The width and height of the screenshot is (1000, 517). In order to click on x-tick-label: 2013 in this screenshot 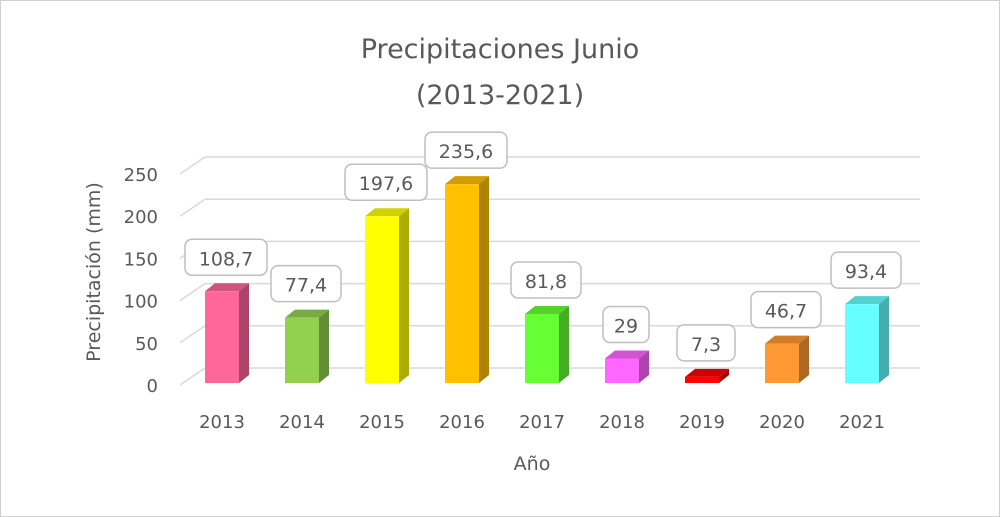, I will do `click(222, 422)`.